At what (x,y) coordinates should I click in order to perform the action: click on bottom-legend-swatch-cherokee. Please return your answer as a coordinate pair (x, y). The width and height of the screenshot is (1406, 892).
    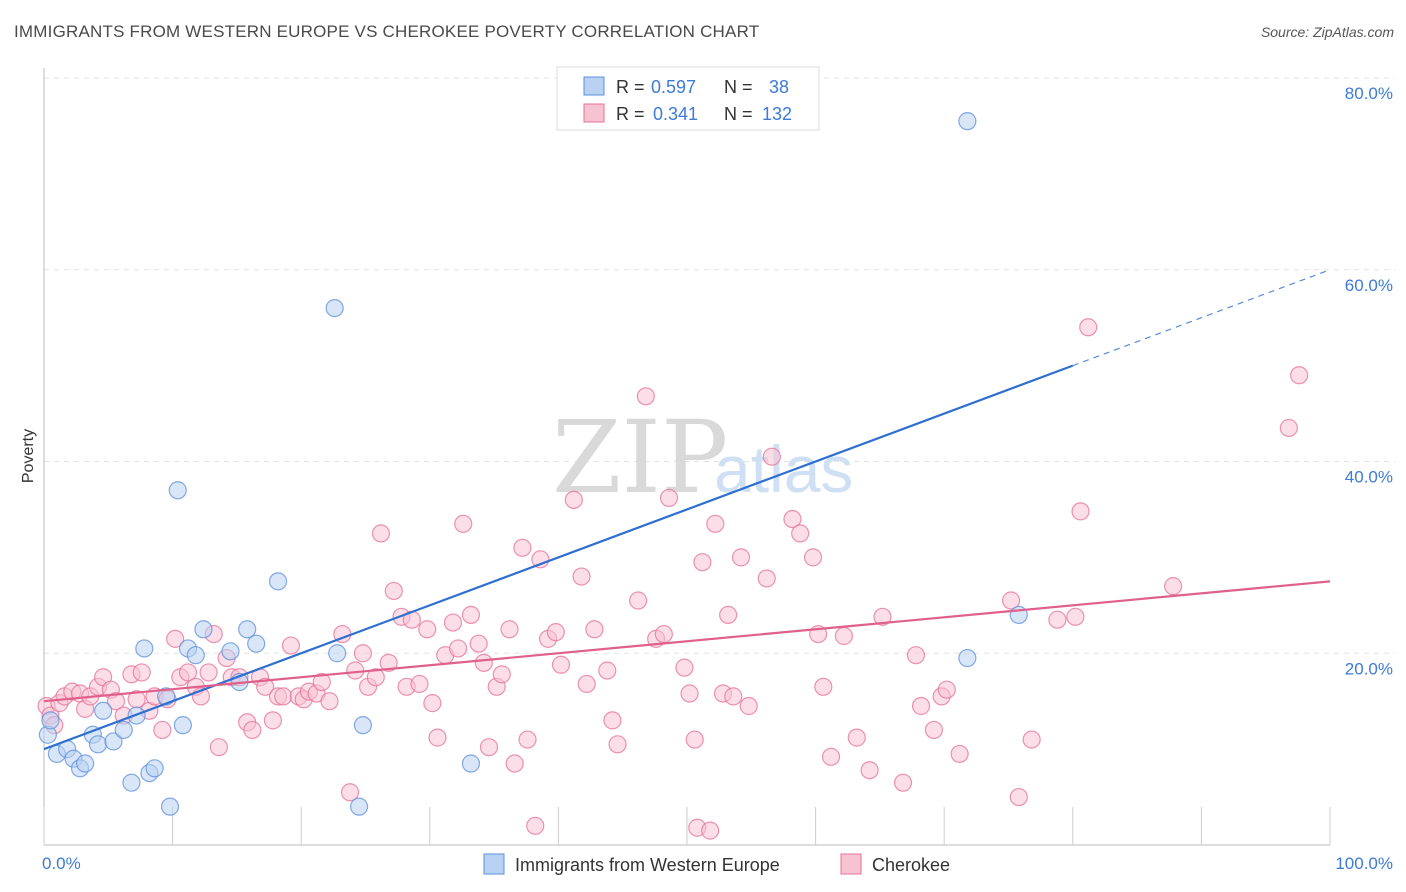
    Looking at the image, I should click on (851, 864).